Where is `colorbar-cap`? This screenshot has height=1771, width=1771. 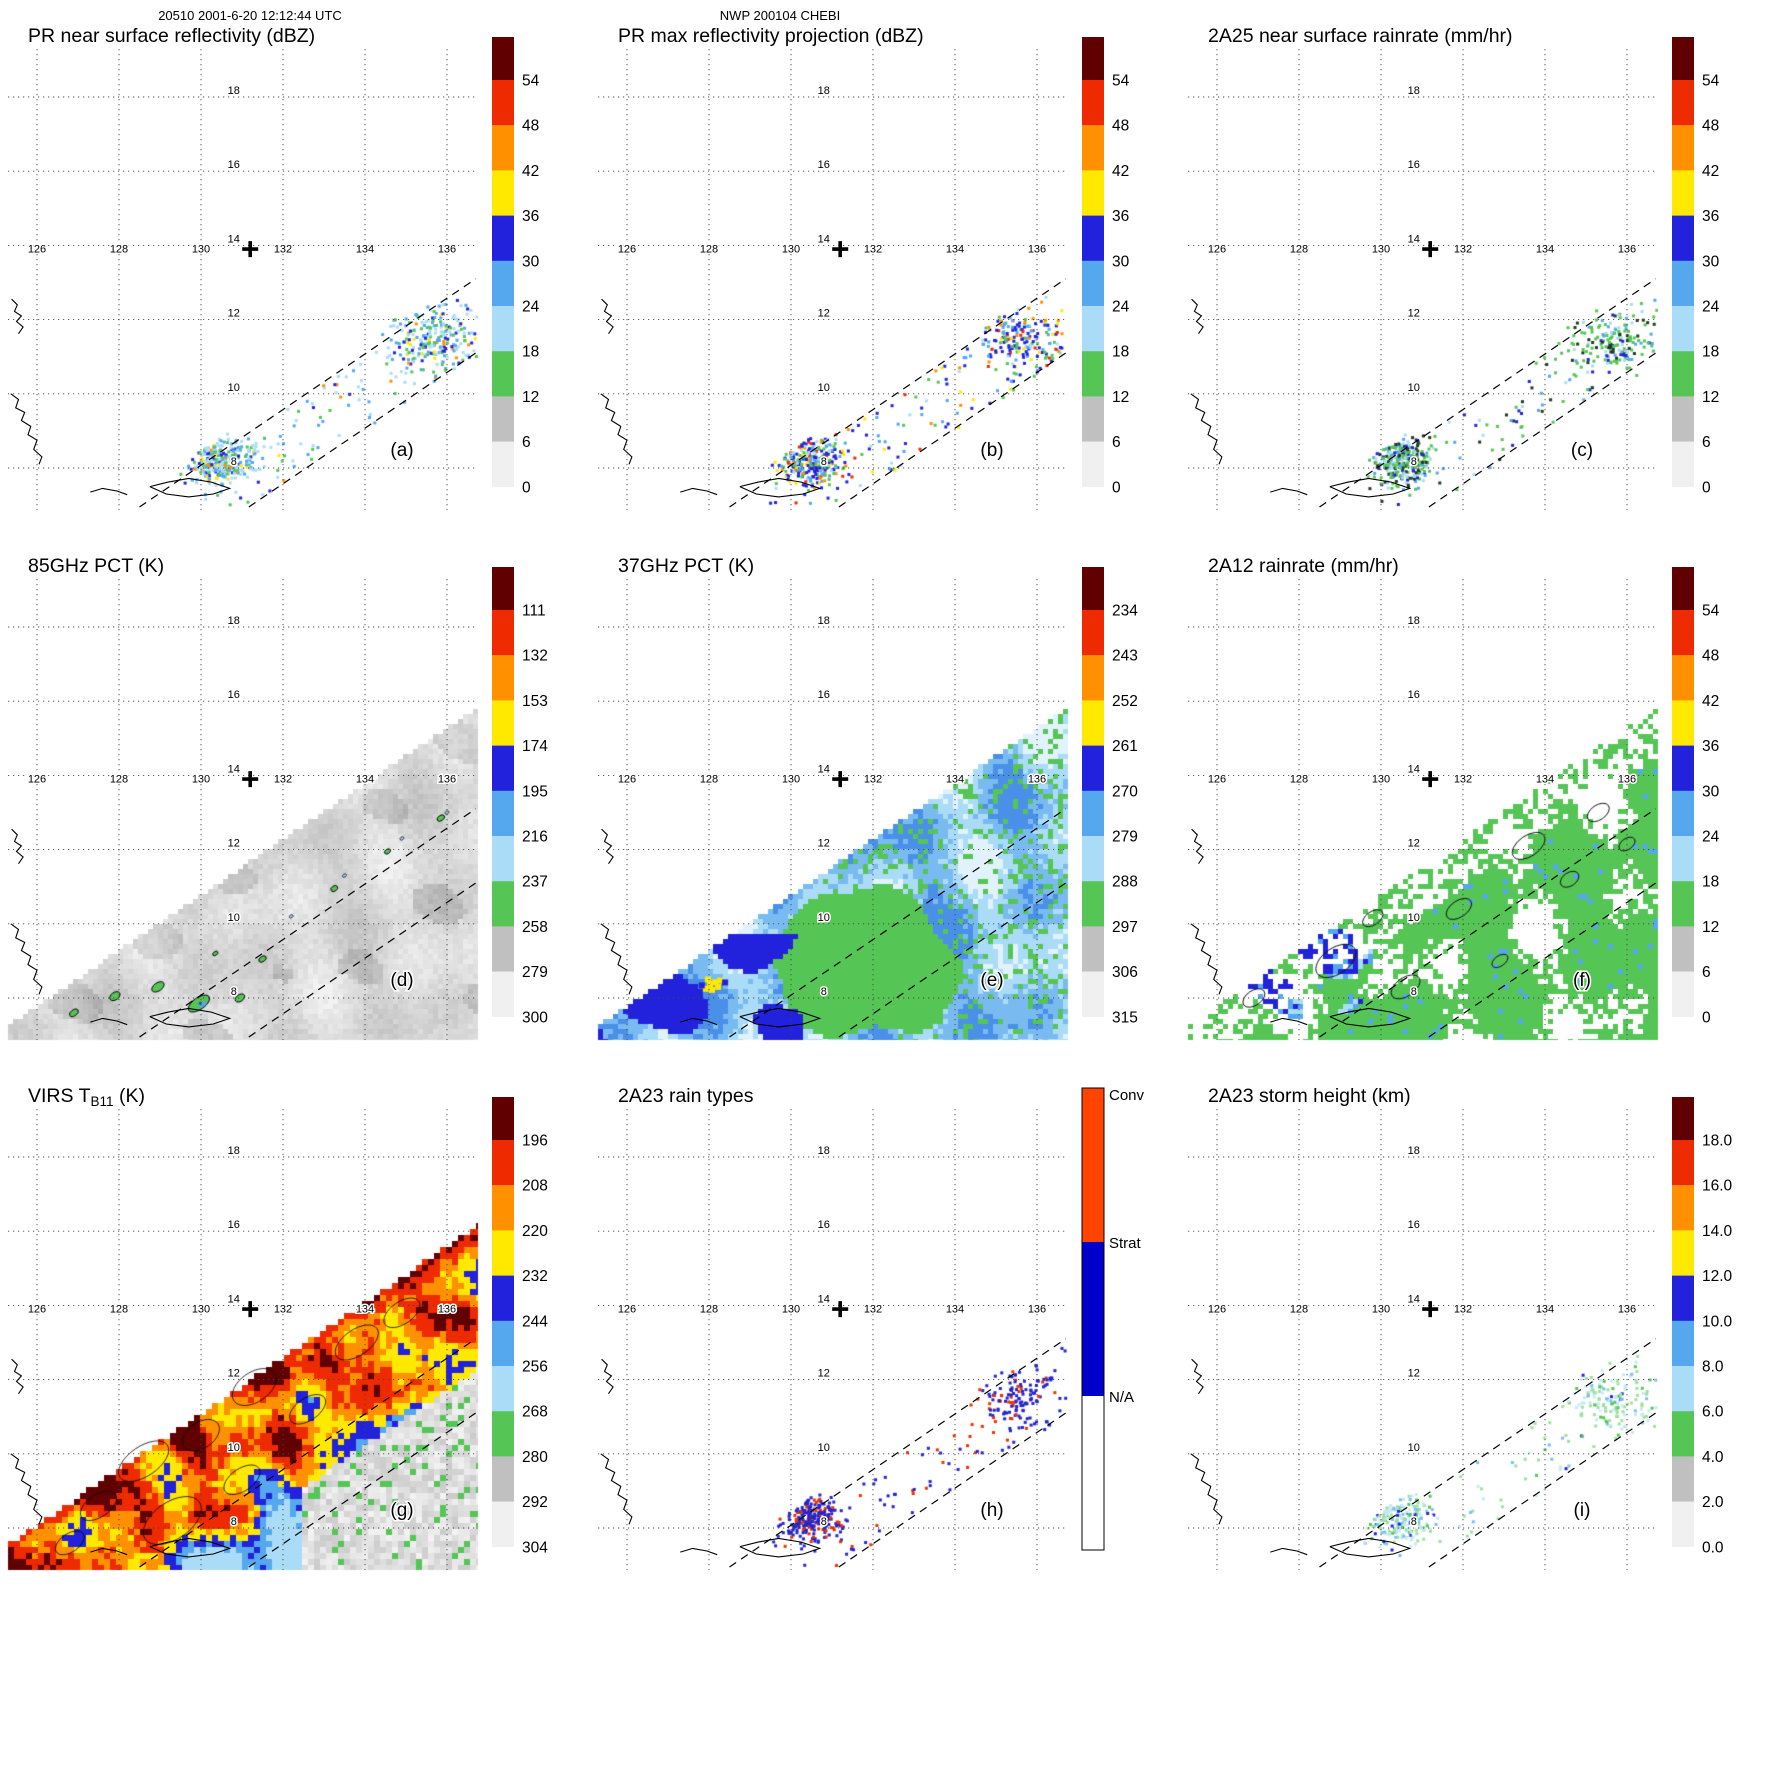 colorbar-cap is located at coordinates (1093, 58).